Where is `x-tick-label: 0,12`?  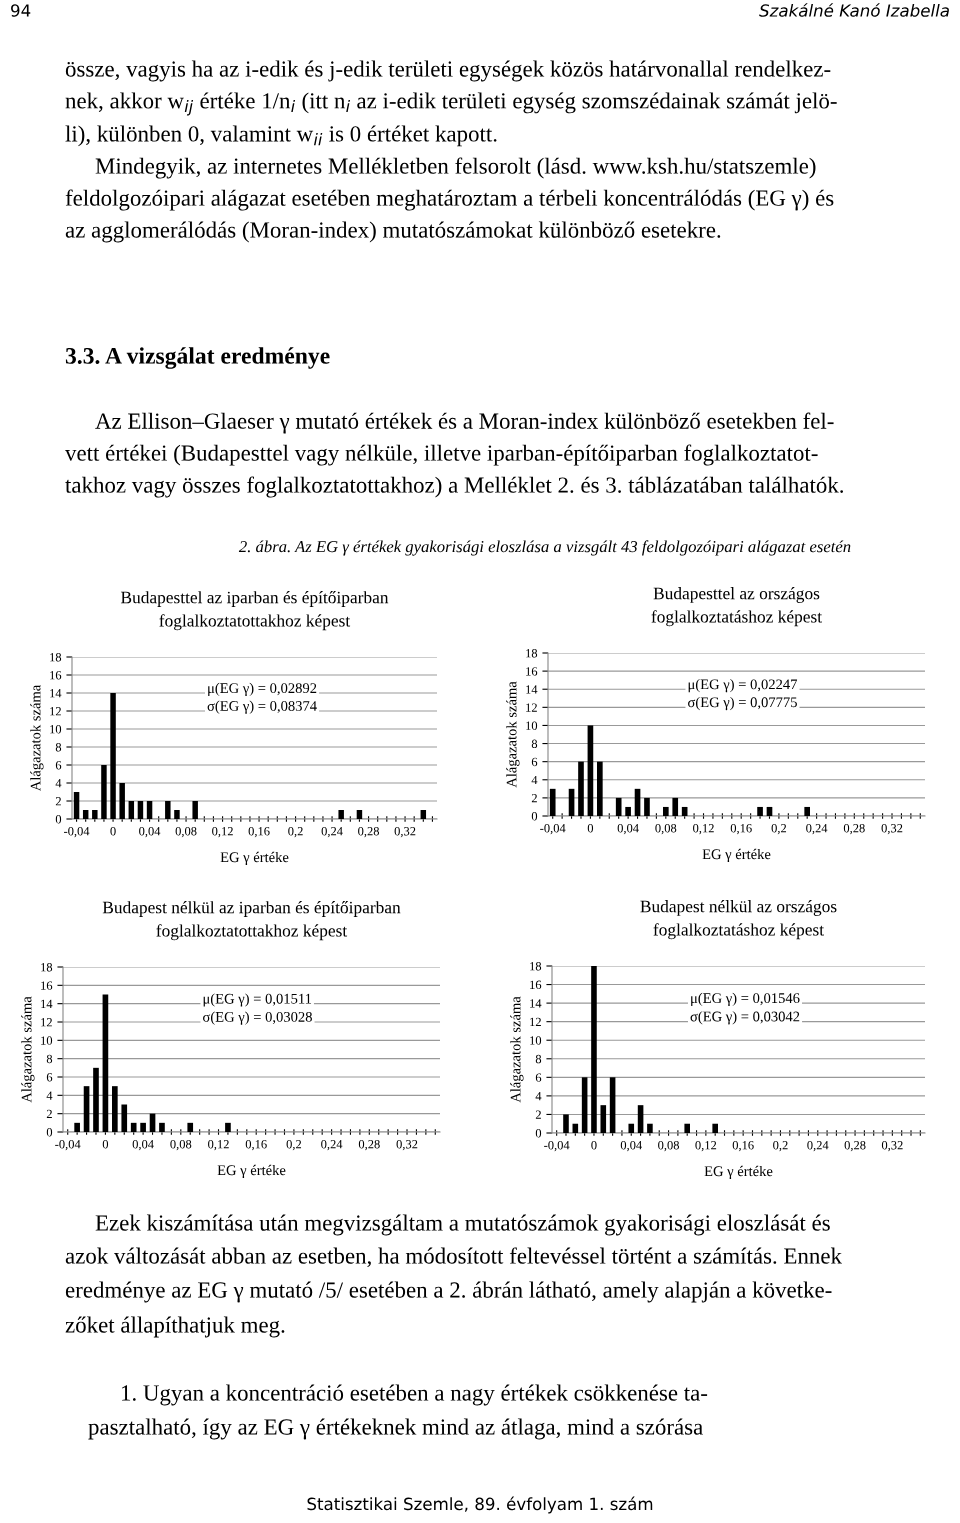 x-tick-label: 0,12 is located at coordinates (703, 829).